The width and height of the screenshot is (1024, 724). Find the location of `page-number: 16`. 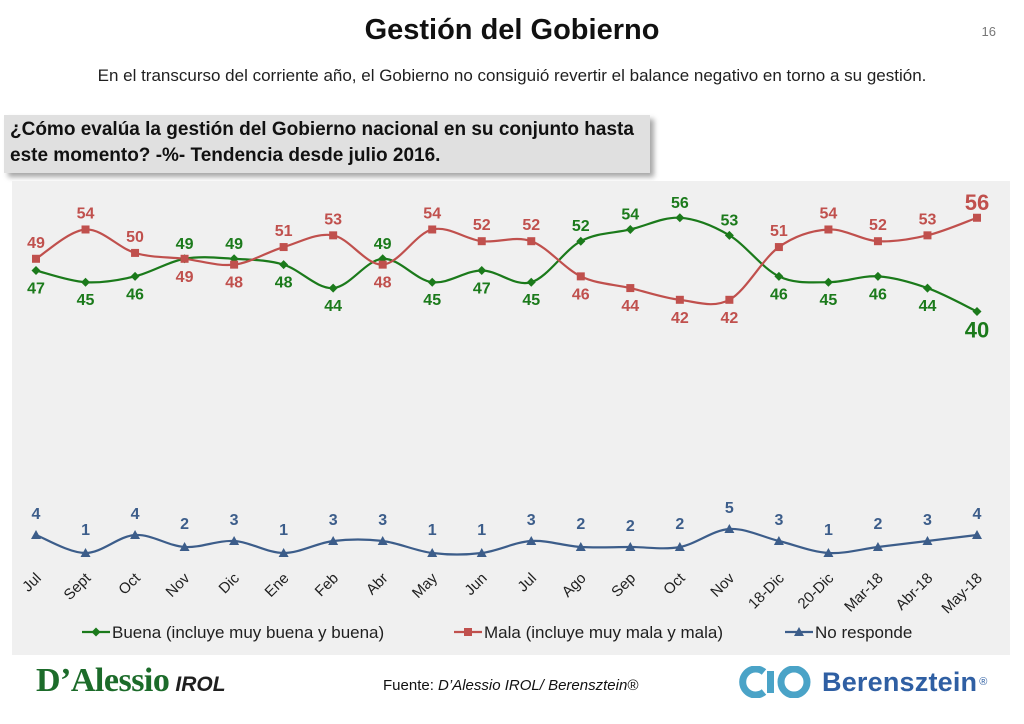

page-number: 16 is located at coordinates (988, 31).